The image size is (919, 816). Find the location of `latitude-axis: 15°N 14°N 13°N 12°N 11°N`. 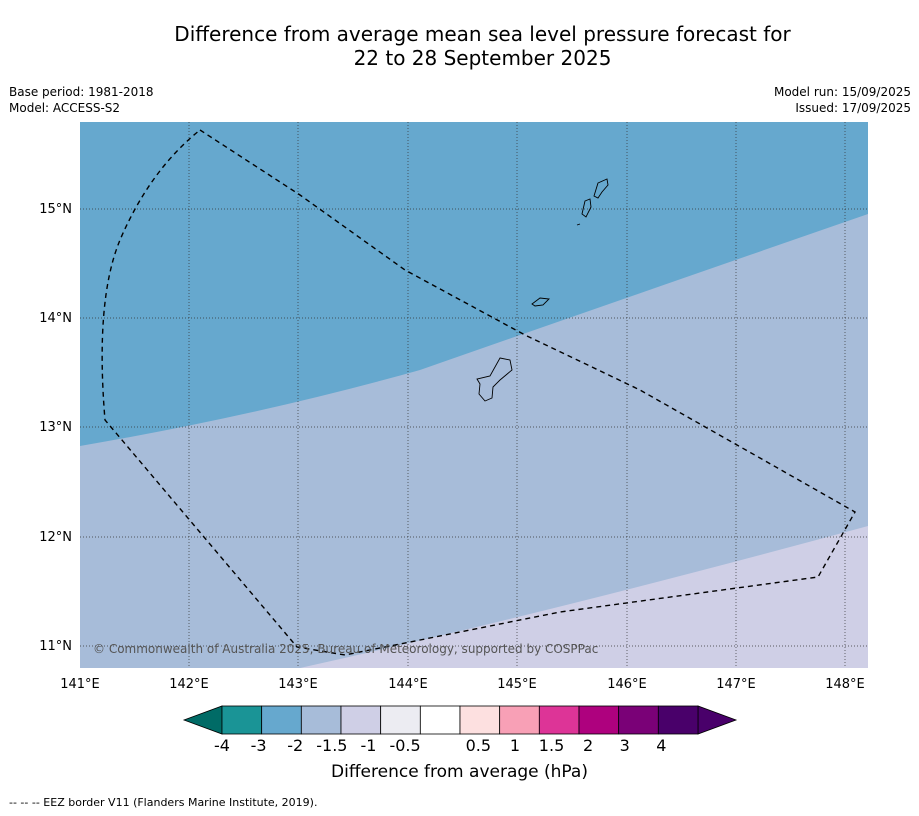

latitude-axis: 15°N 14°N 13°N 12°N 11°N is located at coordinates (55, 428).